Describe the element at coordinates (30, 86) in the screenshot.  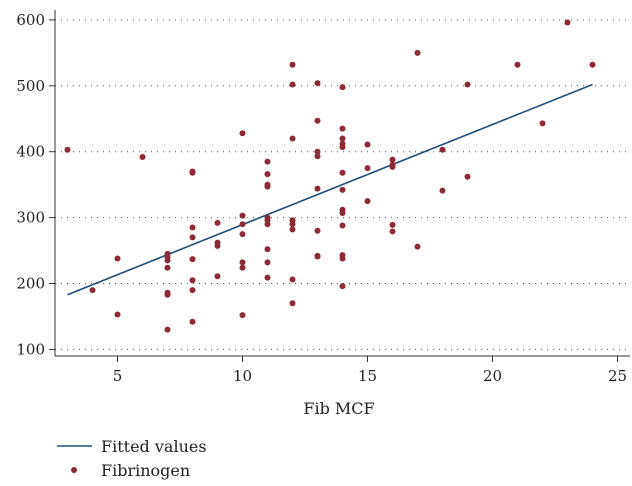
I see `y-tick-label-500: 500` at that location.